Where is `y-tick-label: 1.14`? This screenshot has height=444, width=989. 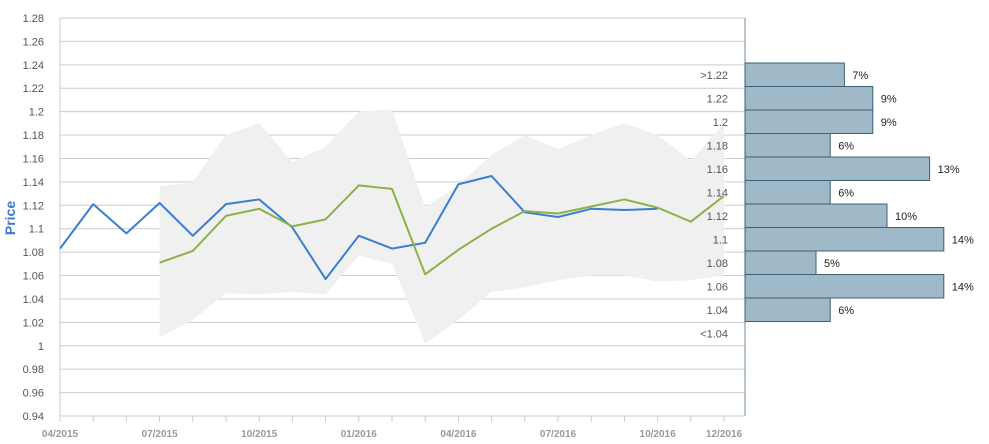
y-tick-label: 1.14 is located at coordinates (33, 183).